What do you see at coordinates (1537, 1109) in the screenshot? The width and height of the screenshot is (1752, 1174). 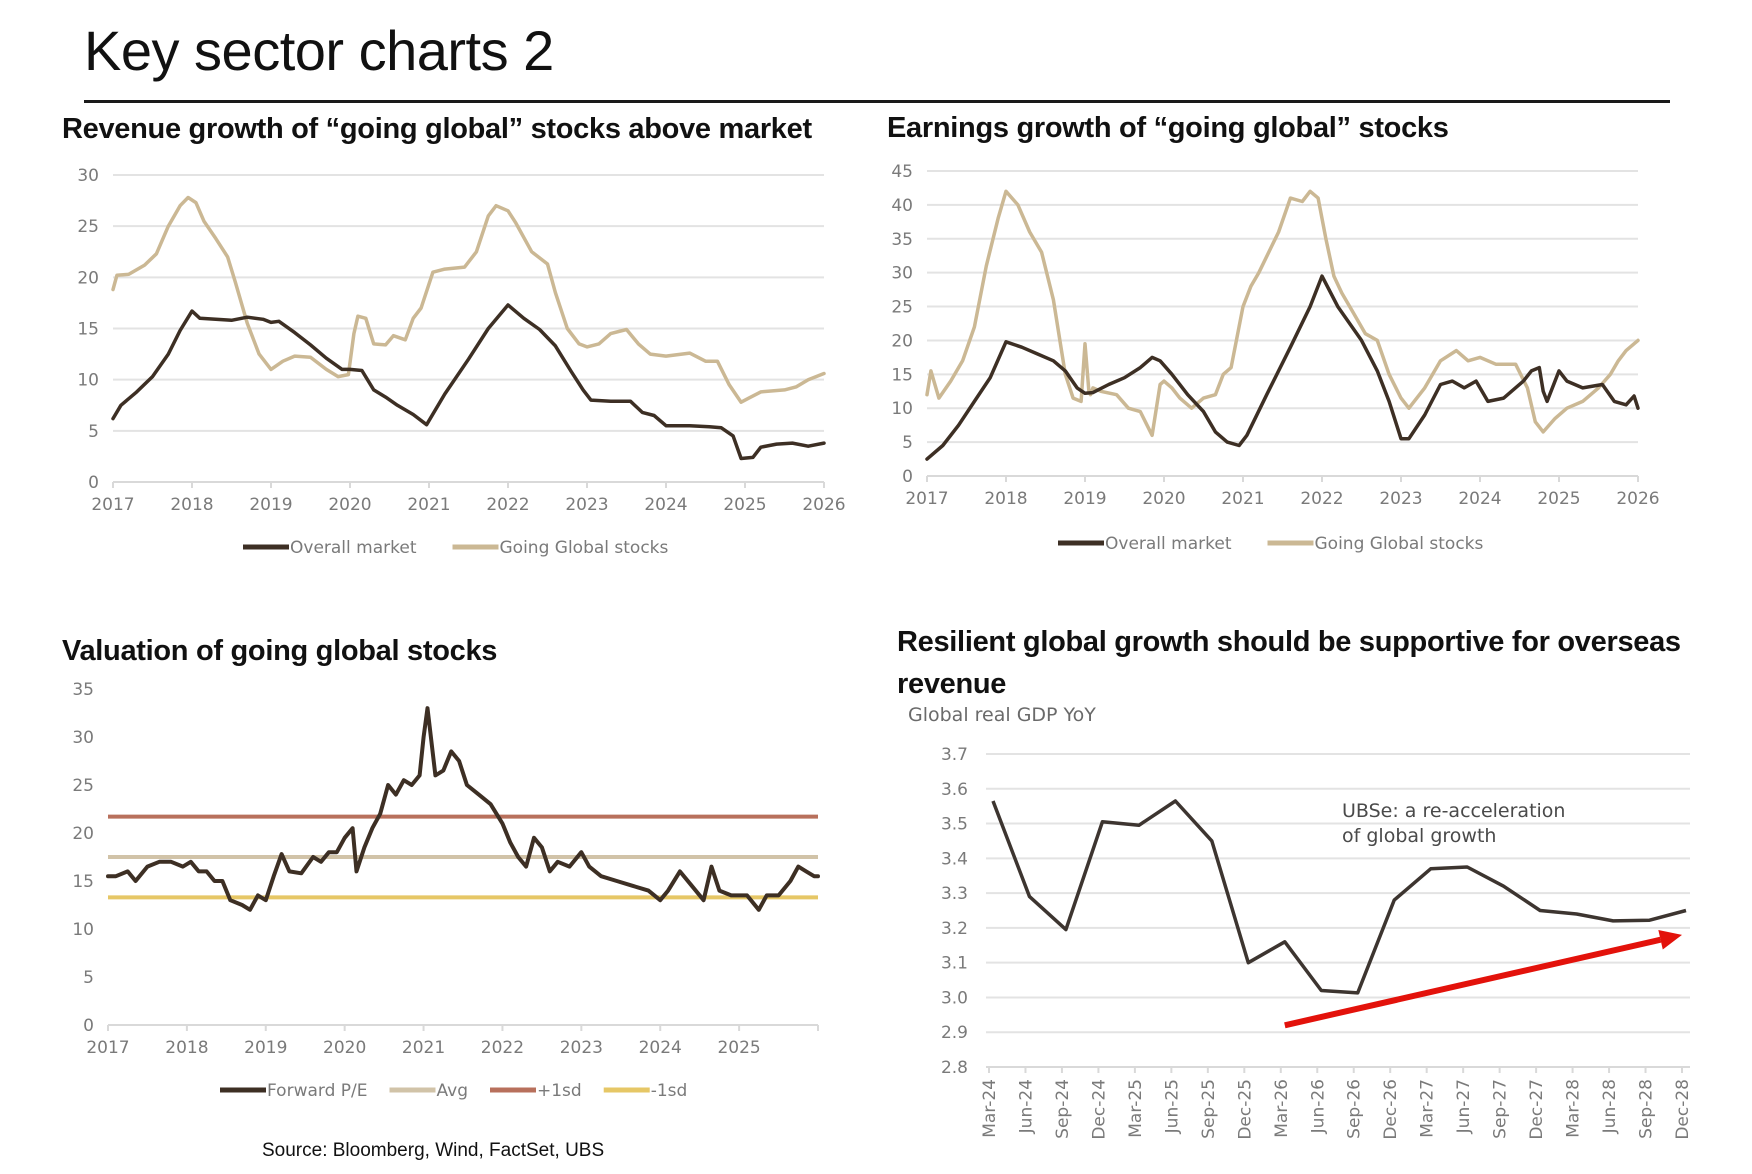 I see `x-tick-label: Dec-27` at bounding box center [1537, 1109].